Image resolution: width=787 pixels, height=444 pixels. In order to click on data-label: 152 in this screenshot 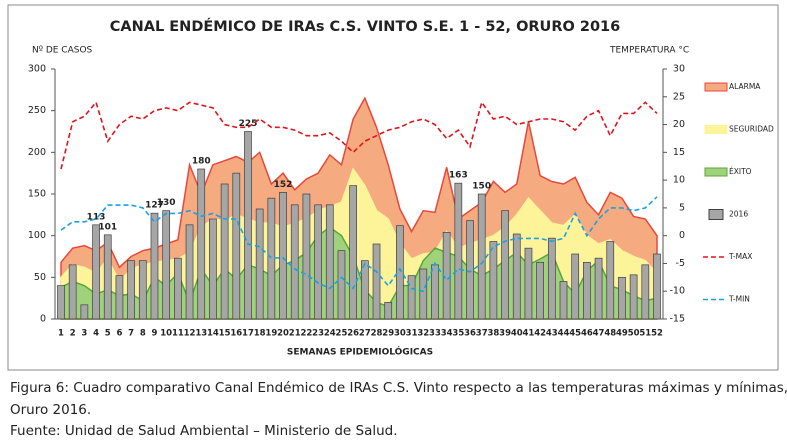, I will do `click(283, 185)`.